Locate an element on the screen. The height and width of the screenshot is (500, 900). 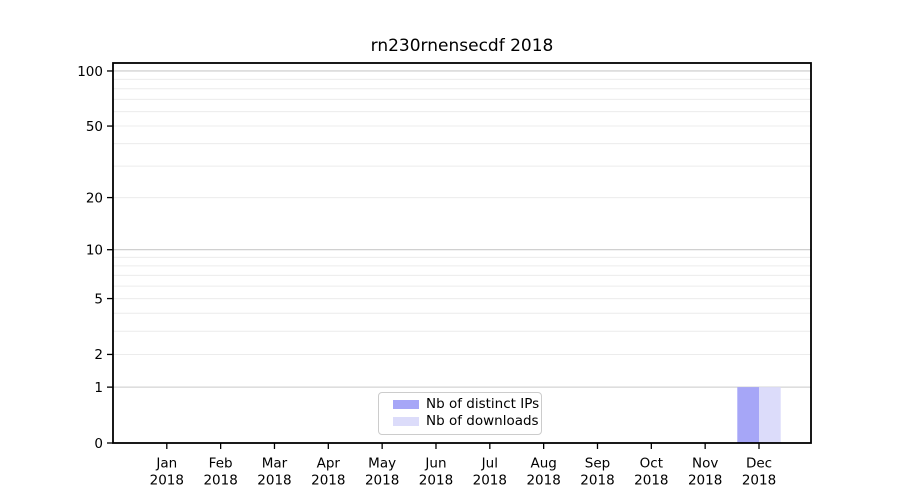
x-tick-label-month: Jul is located at coordinates (489, 464).